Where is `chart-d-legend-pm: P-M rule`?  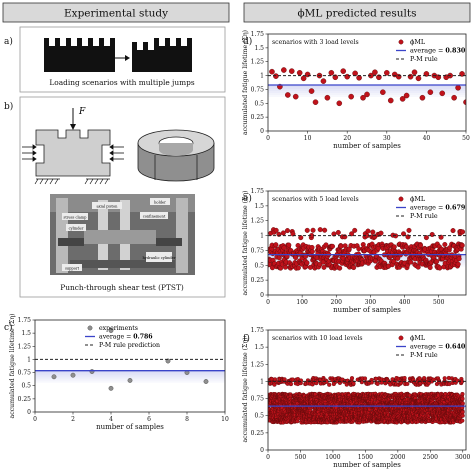 chart-d-legend-pm: P-M rule is located at coordinates (424, 59).